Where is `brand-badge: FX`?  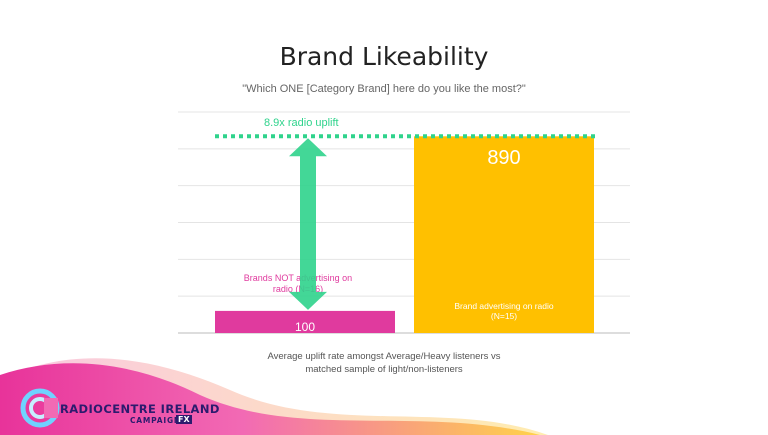
brand-badge: FX is located at coordinates (184, 419).